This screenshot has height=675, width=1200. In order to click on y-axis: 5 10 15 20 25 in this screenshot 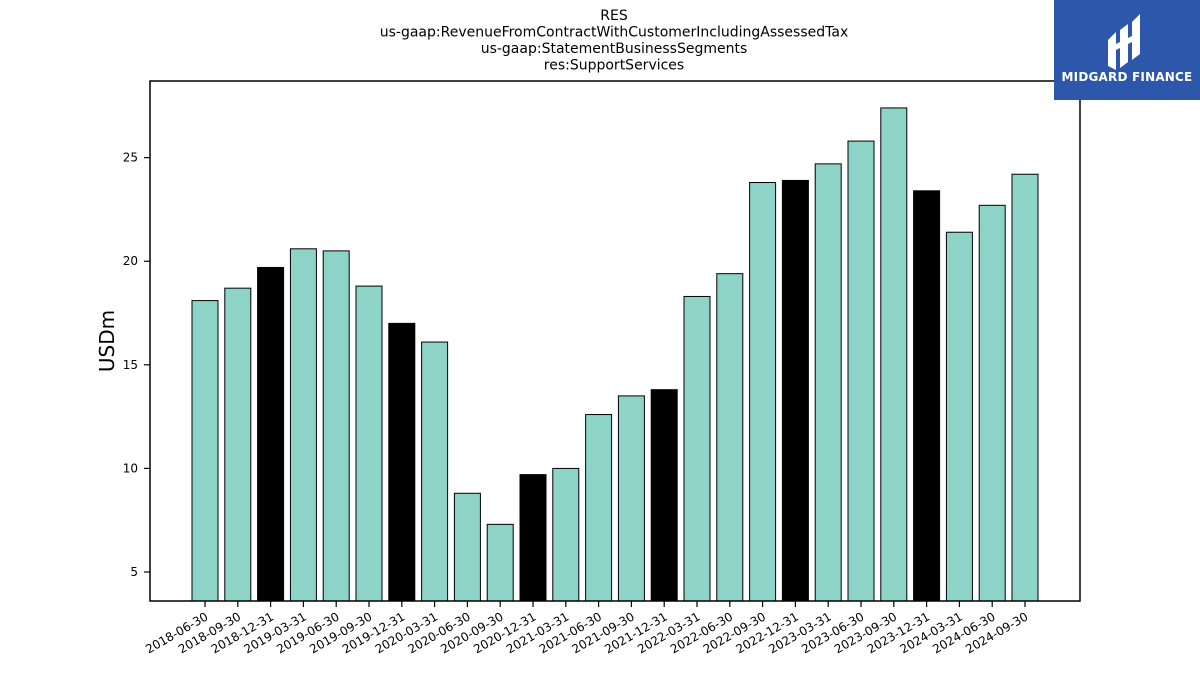, I will do `click(136, 365)`.